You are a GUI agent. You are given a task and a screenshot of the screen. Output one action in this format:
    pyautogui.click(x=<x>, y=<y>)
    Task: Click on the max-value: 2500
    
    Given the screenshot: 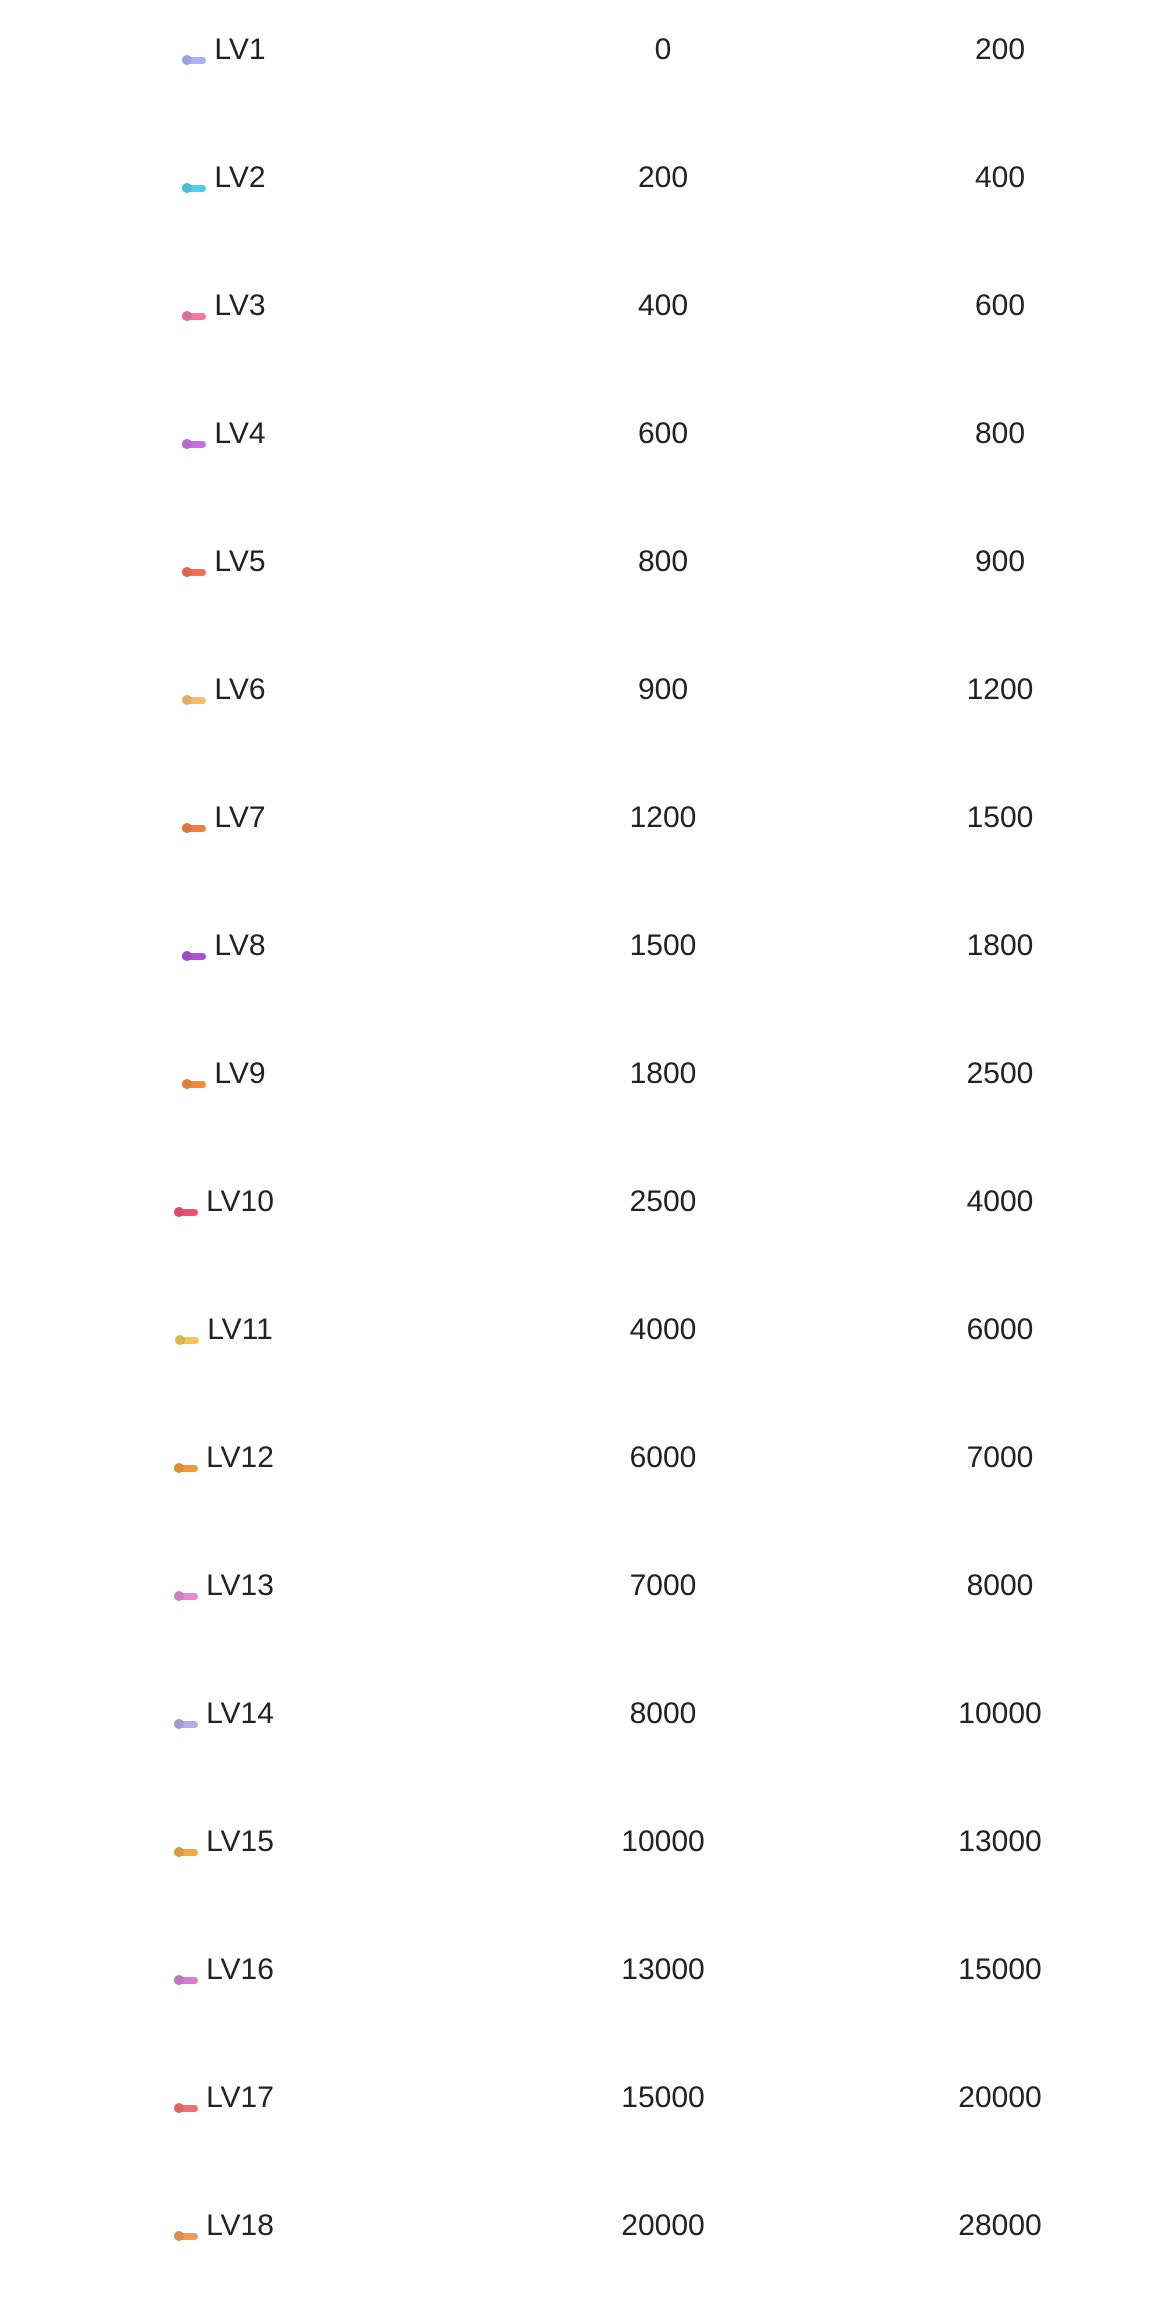 What is the action you would take?
    pyautogui.click(x=1000, y=1073)
    